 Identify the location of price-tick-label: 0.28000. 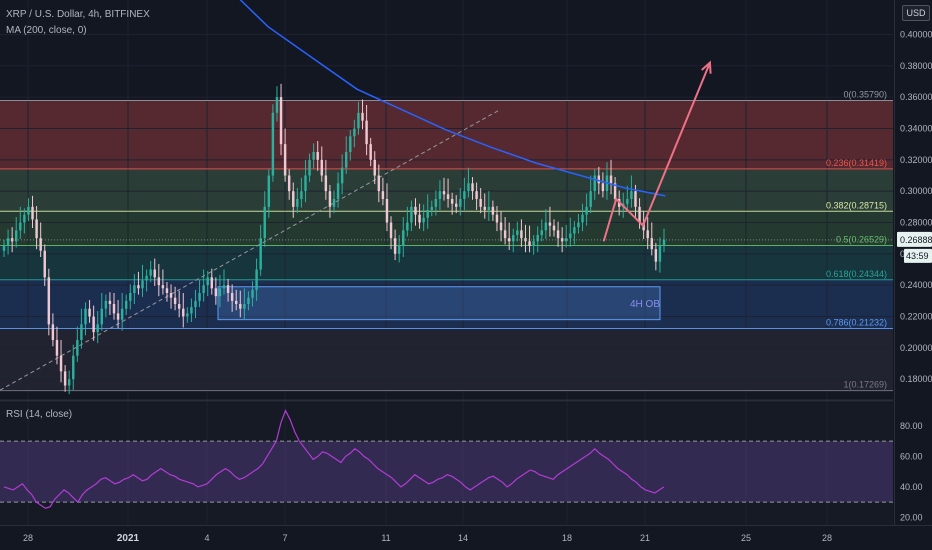
(916, 223).